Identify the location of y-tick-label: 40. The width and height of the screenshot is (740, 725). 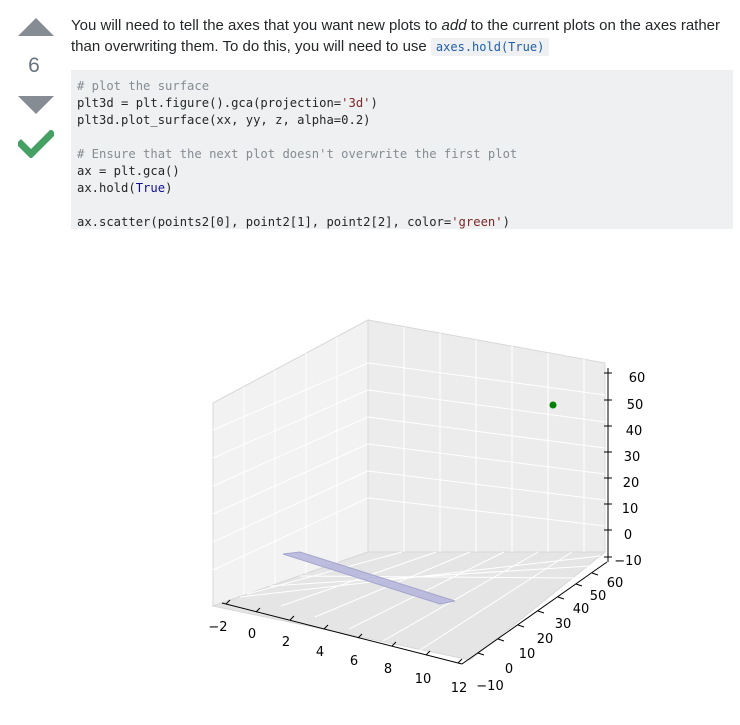
(581, 609).